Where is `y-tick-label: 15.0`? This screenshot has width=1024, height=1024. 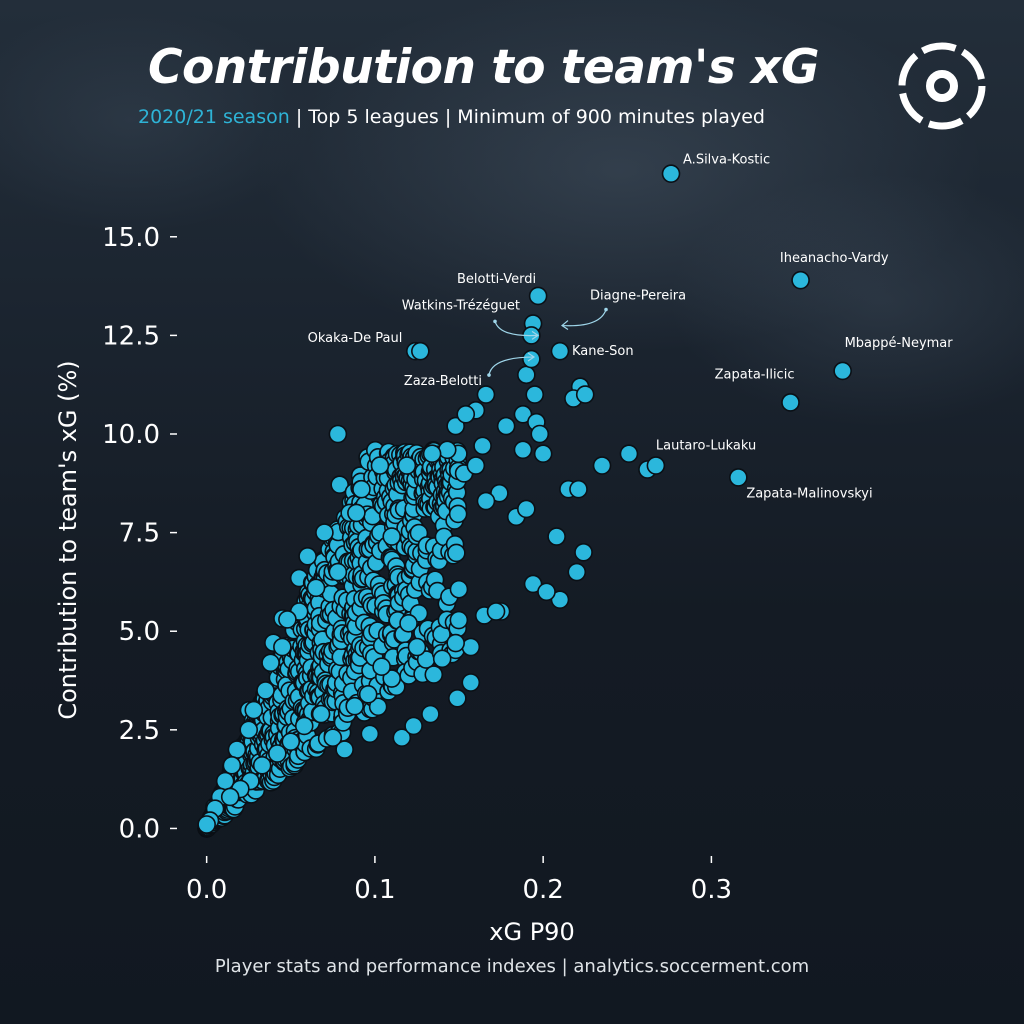
y-tick-label: 15.0 is located at coordinates (131, 238).